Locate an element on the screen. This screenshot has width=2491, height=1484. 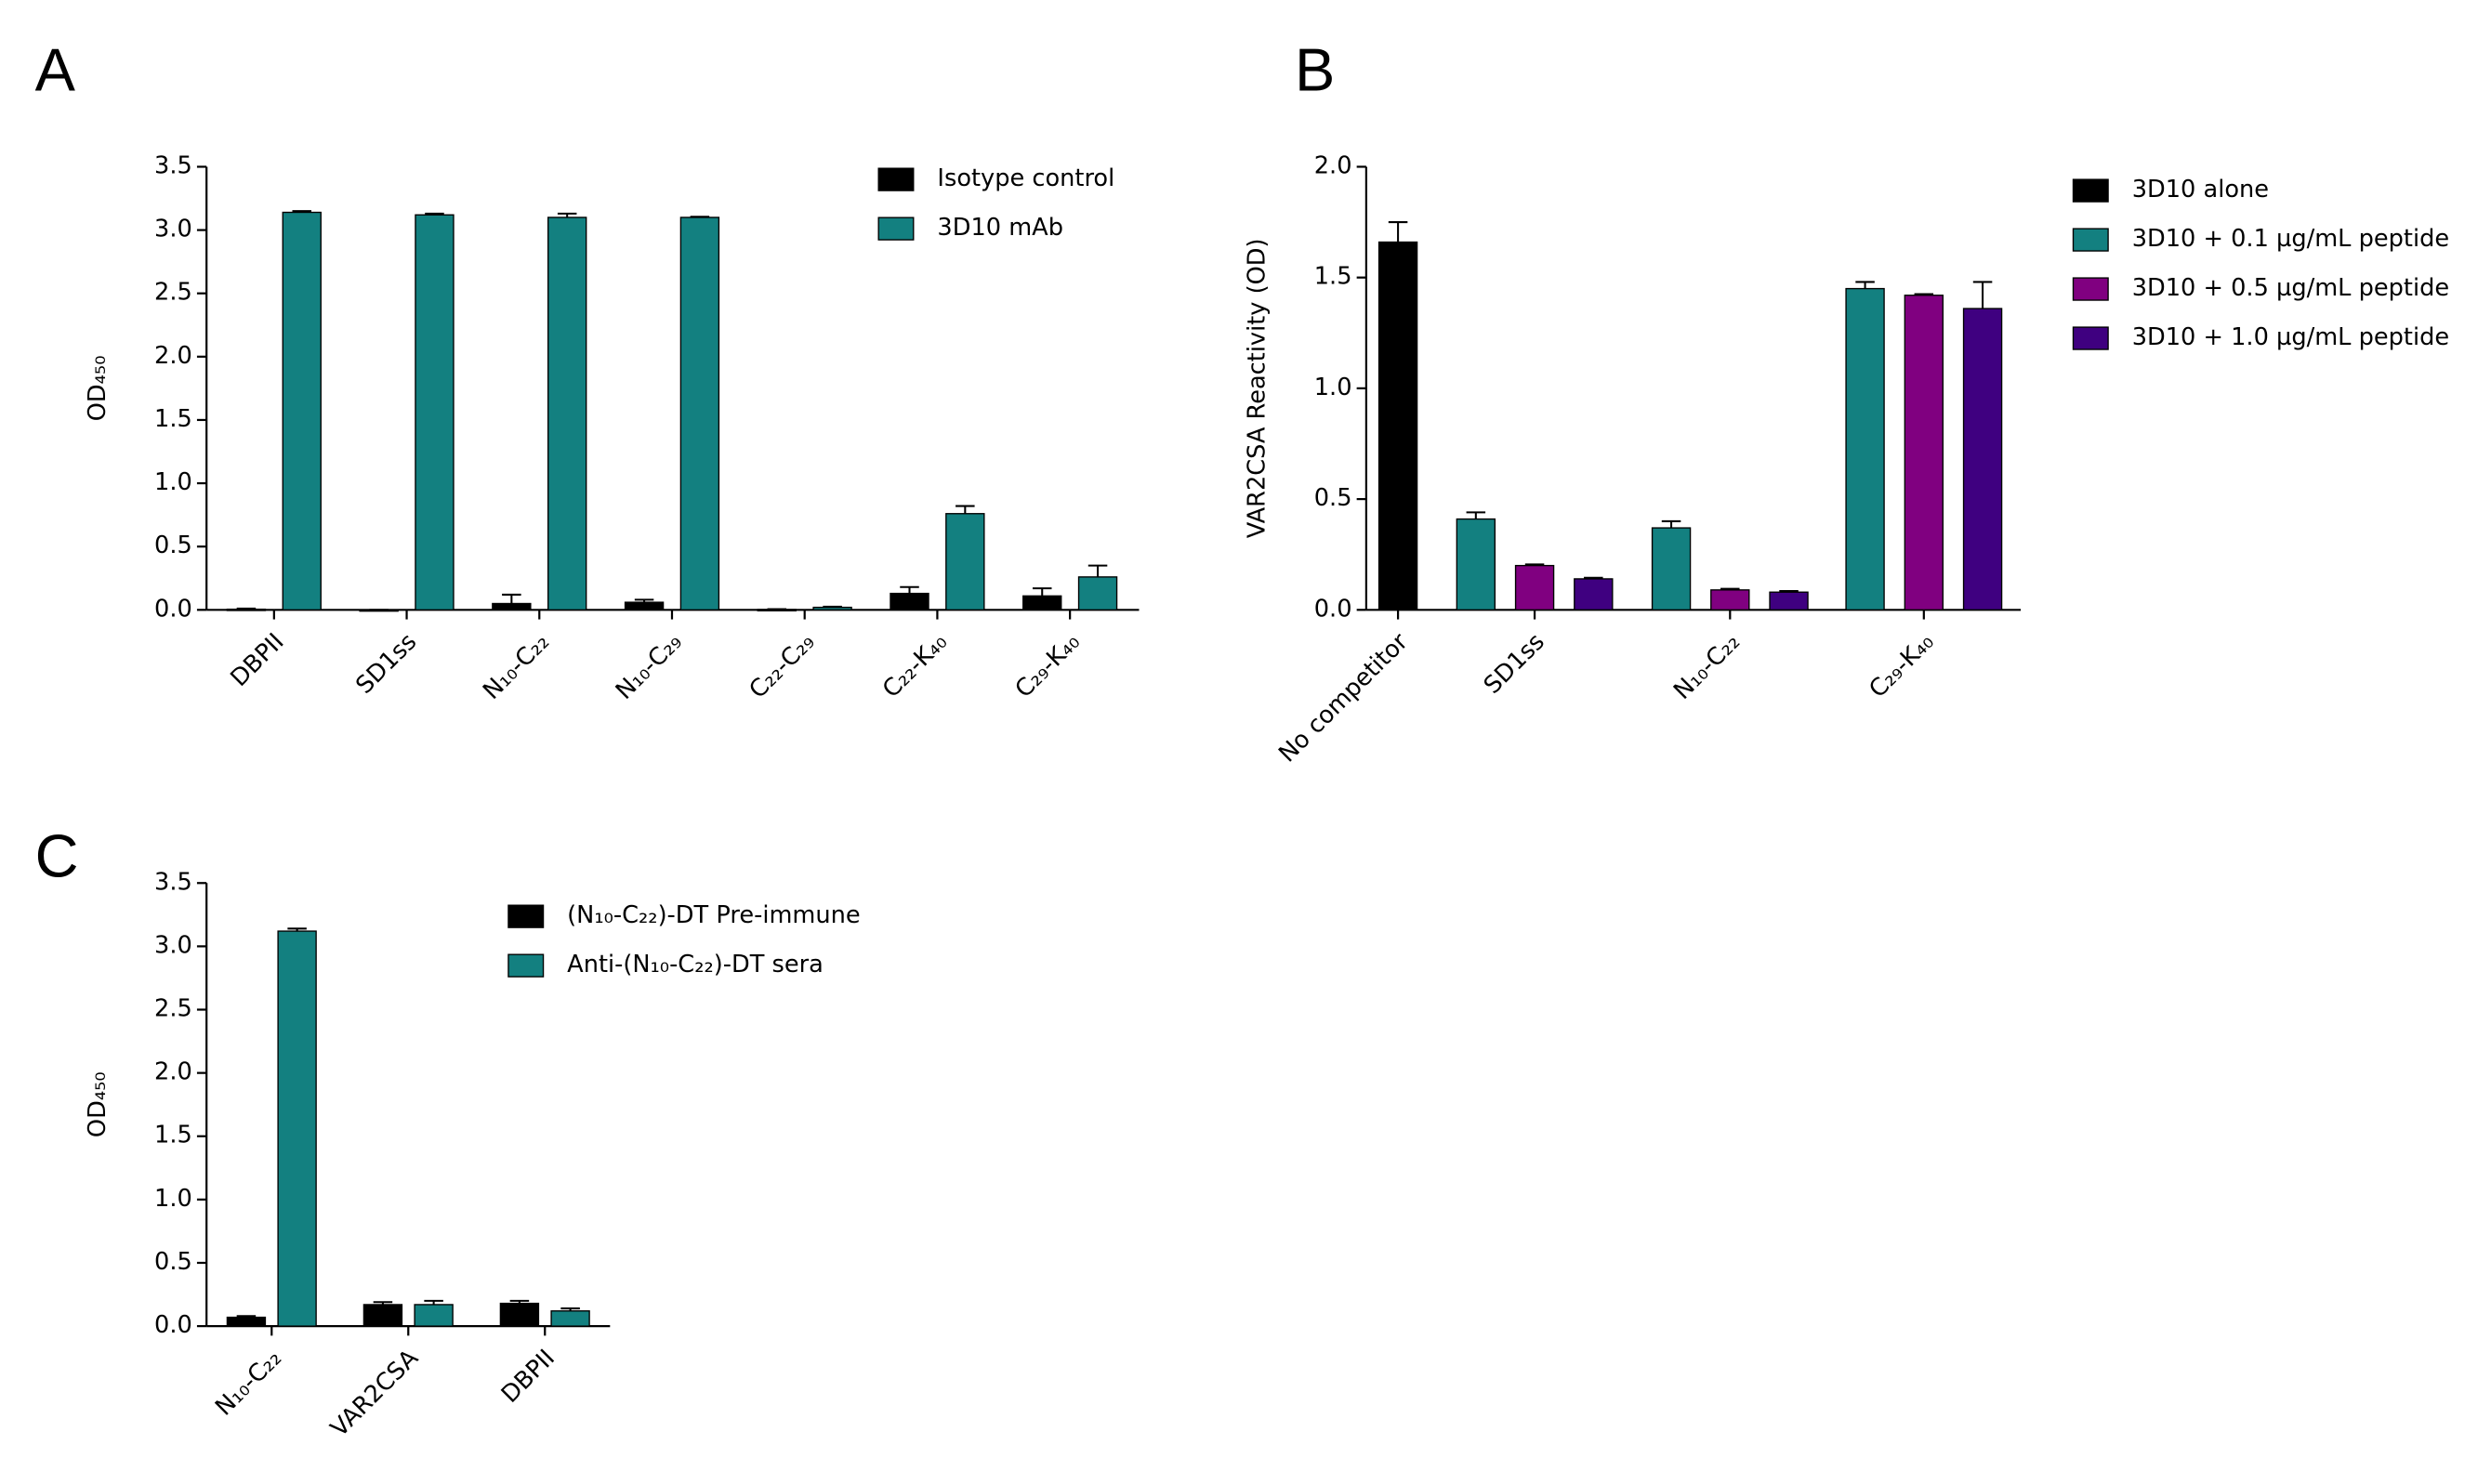
y-axis-label: VAR2CSA Reactivity (OD) is located at coordinates (1258, 388).